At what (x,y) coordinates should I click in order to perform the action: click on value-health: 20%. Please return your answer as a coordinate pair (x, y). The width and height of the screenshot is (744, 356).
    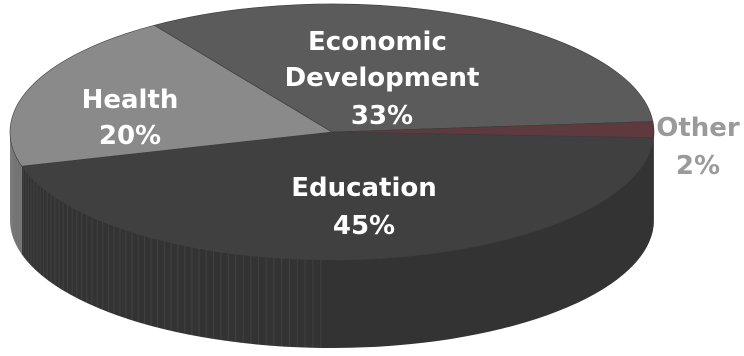
    Looking at the image, I should click on (130, 136).